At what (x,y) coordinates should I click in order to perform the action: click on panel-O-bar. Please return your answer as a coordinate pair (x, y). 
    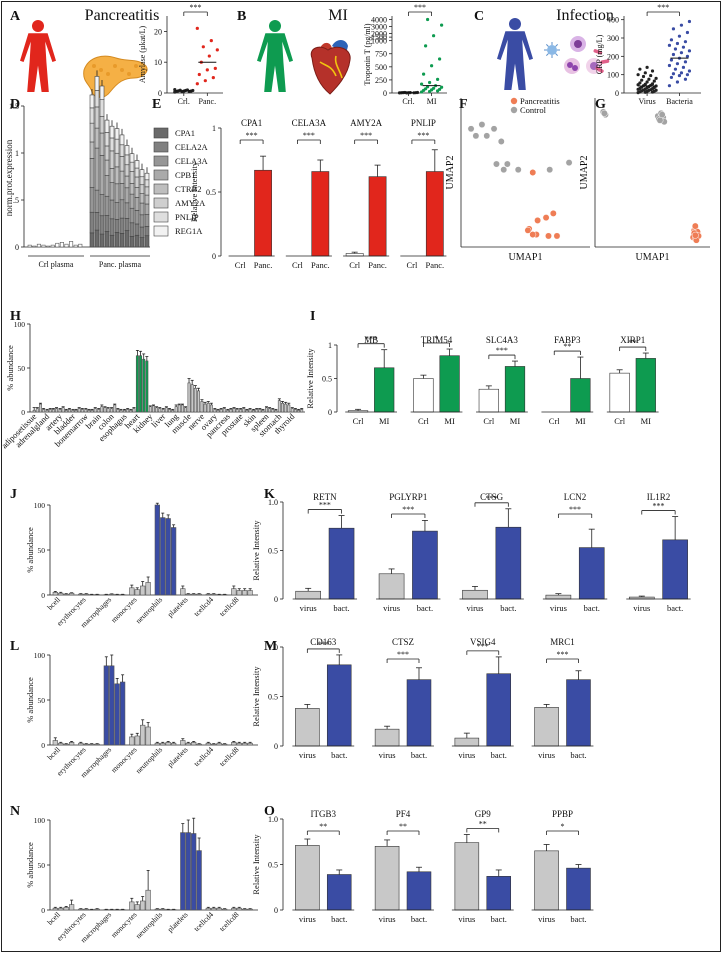
    Looking at the image, I should click on (419, 891).